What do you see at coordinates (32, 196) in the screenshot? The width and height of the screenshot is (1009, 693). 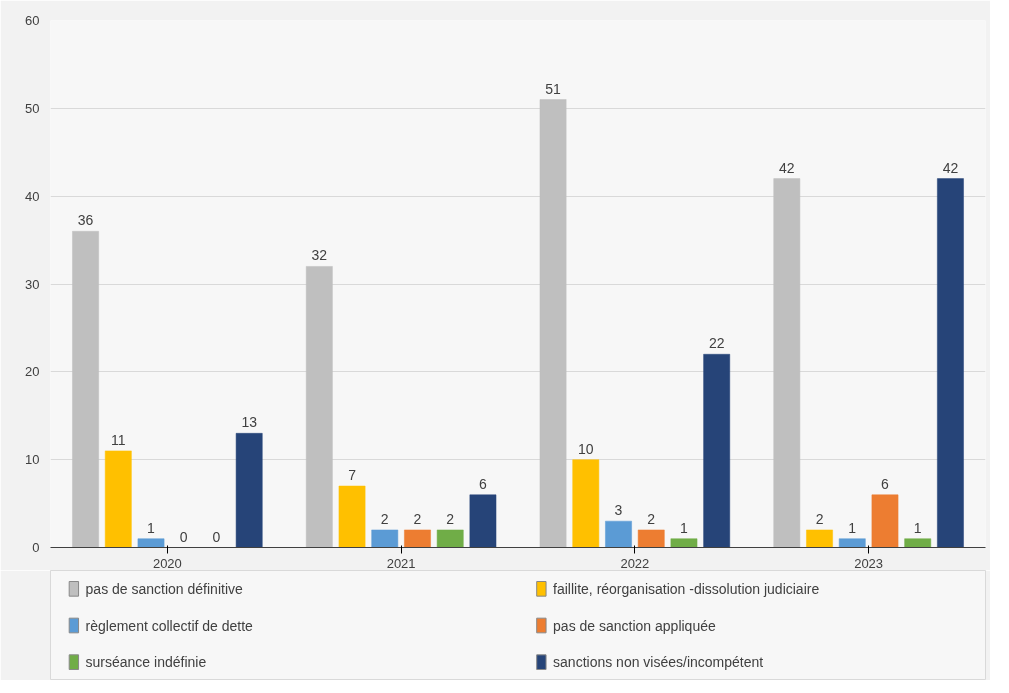 I see `y-tick-label: 40` at bounding box center [32, 196].